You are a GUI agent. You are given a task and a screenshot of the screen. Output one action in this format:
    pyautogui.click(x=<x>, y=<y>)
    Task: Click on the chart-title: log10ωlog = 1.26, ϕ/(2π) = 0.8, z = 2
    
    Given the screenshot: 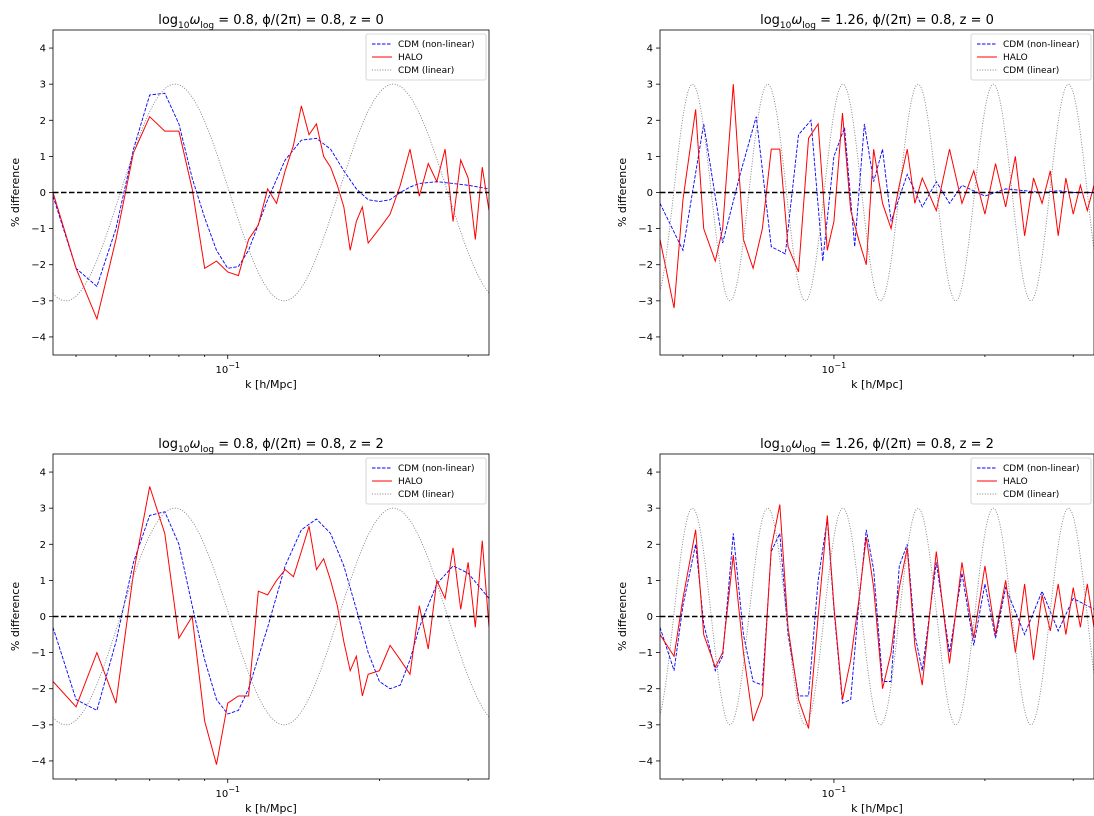 What is the action you would take?
    pyautogui.click(x=877, y=446)
    